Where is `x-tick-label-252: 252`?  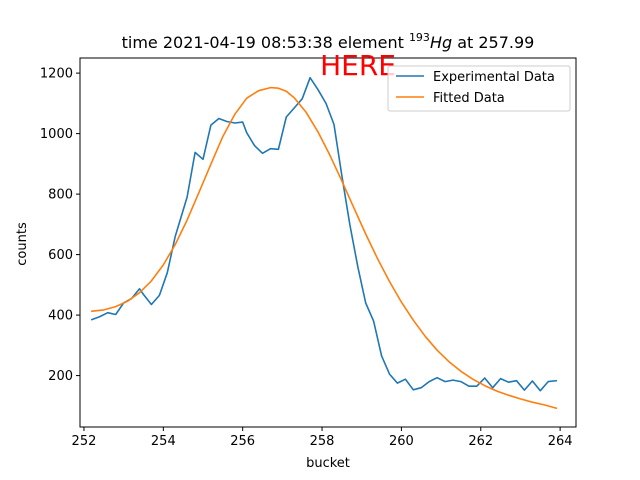 x-tick-label-252: 252 is located at coordinates (84, 441).